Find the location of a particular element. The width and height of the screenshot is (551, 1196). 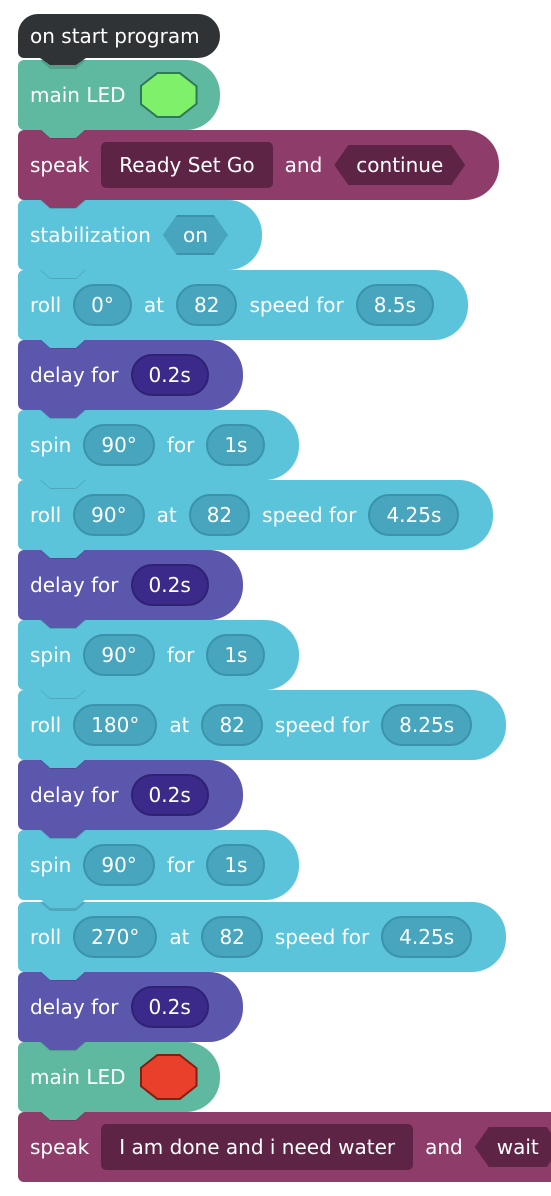

speak-mode-dropdown: continue is located at coordinates (399, 165).